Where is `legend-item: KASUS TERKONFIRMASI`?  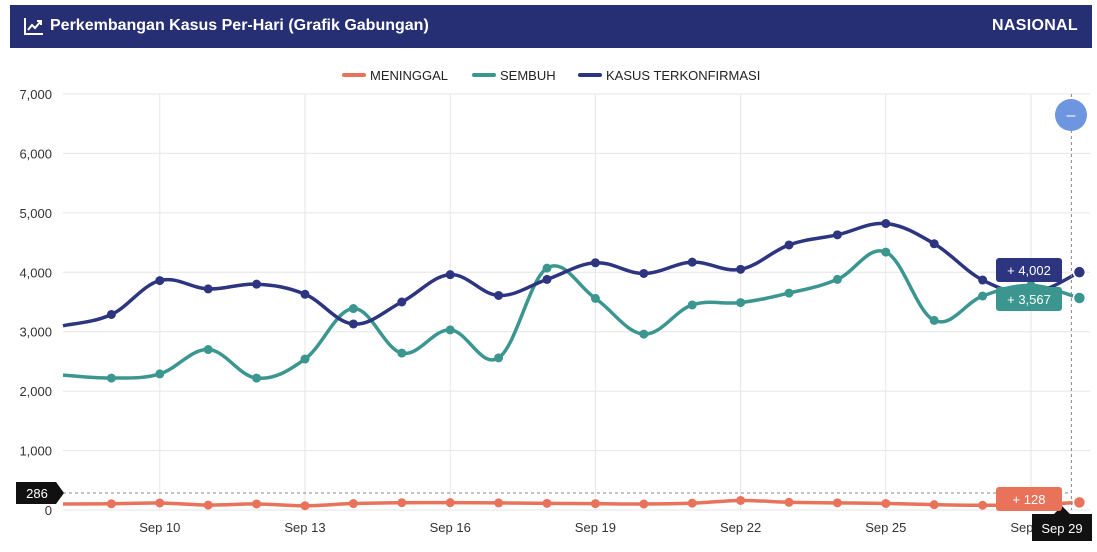 legend-item: KASUS TERKONFIRMASI is located at coordinates (669, 75).